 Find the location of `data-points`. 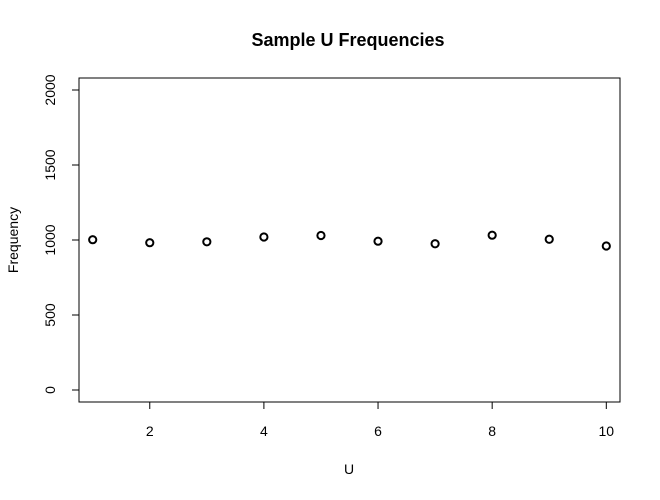

data-points is located at coordinates (349, 240).